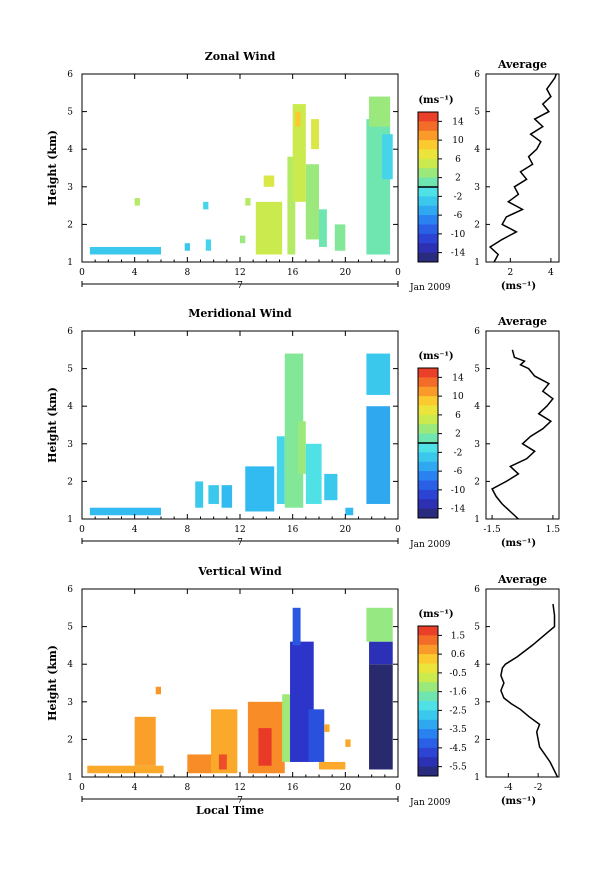  I want to click on panel-3-colorbar-label: 1.5, so click(458, 636).